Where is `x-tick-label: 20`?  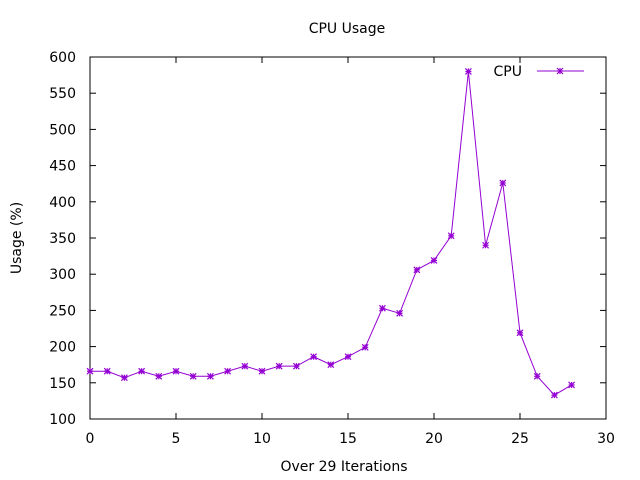
x-tick-label: 20 is located at coordinates (434, 439).